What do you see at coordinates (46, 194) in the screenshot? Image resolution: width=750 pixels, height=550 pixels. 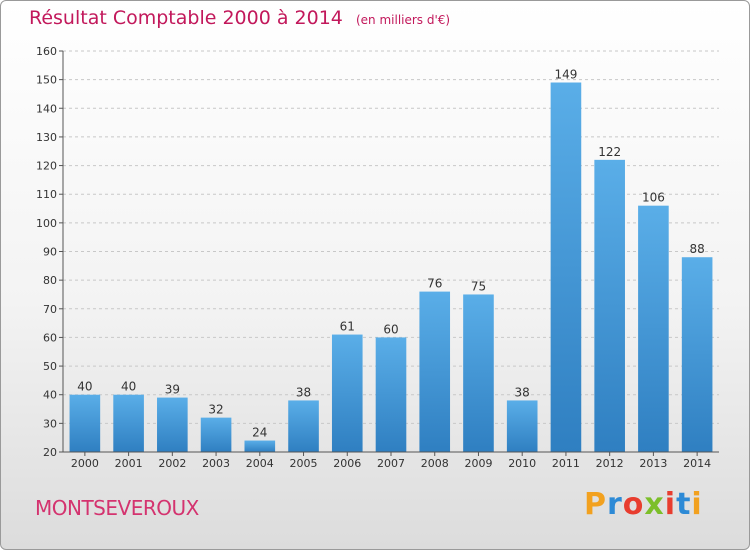 I see `y-tick-label: 110` at bounding box center [46, 194].